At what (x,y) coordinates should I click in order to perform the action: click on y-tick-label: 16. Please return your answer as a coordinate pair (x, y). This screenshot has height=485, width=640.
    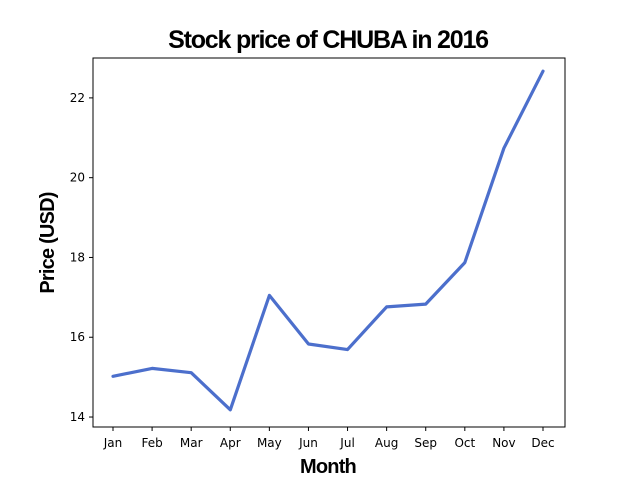
    Looking at the image, I should click on (77, 337).